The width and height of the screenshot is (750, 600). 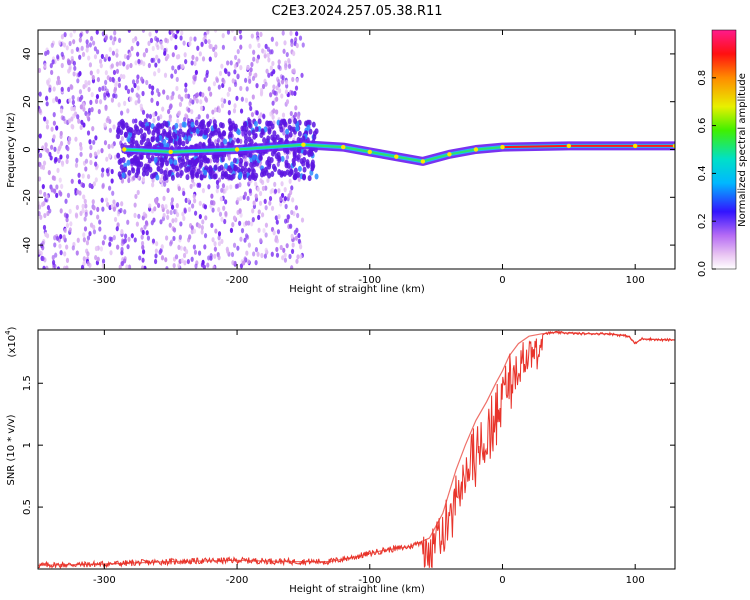 What do you see at coordinates (104, 580) in the screenshot?
I see `snr-x-tick-label: -300` at bounding box center [104, 580].